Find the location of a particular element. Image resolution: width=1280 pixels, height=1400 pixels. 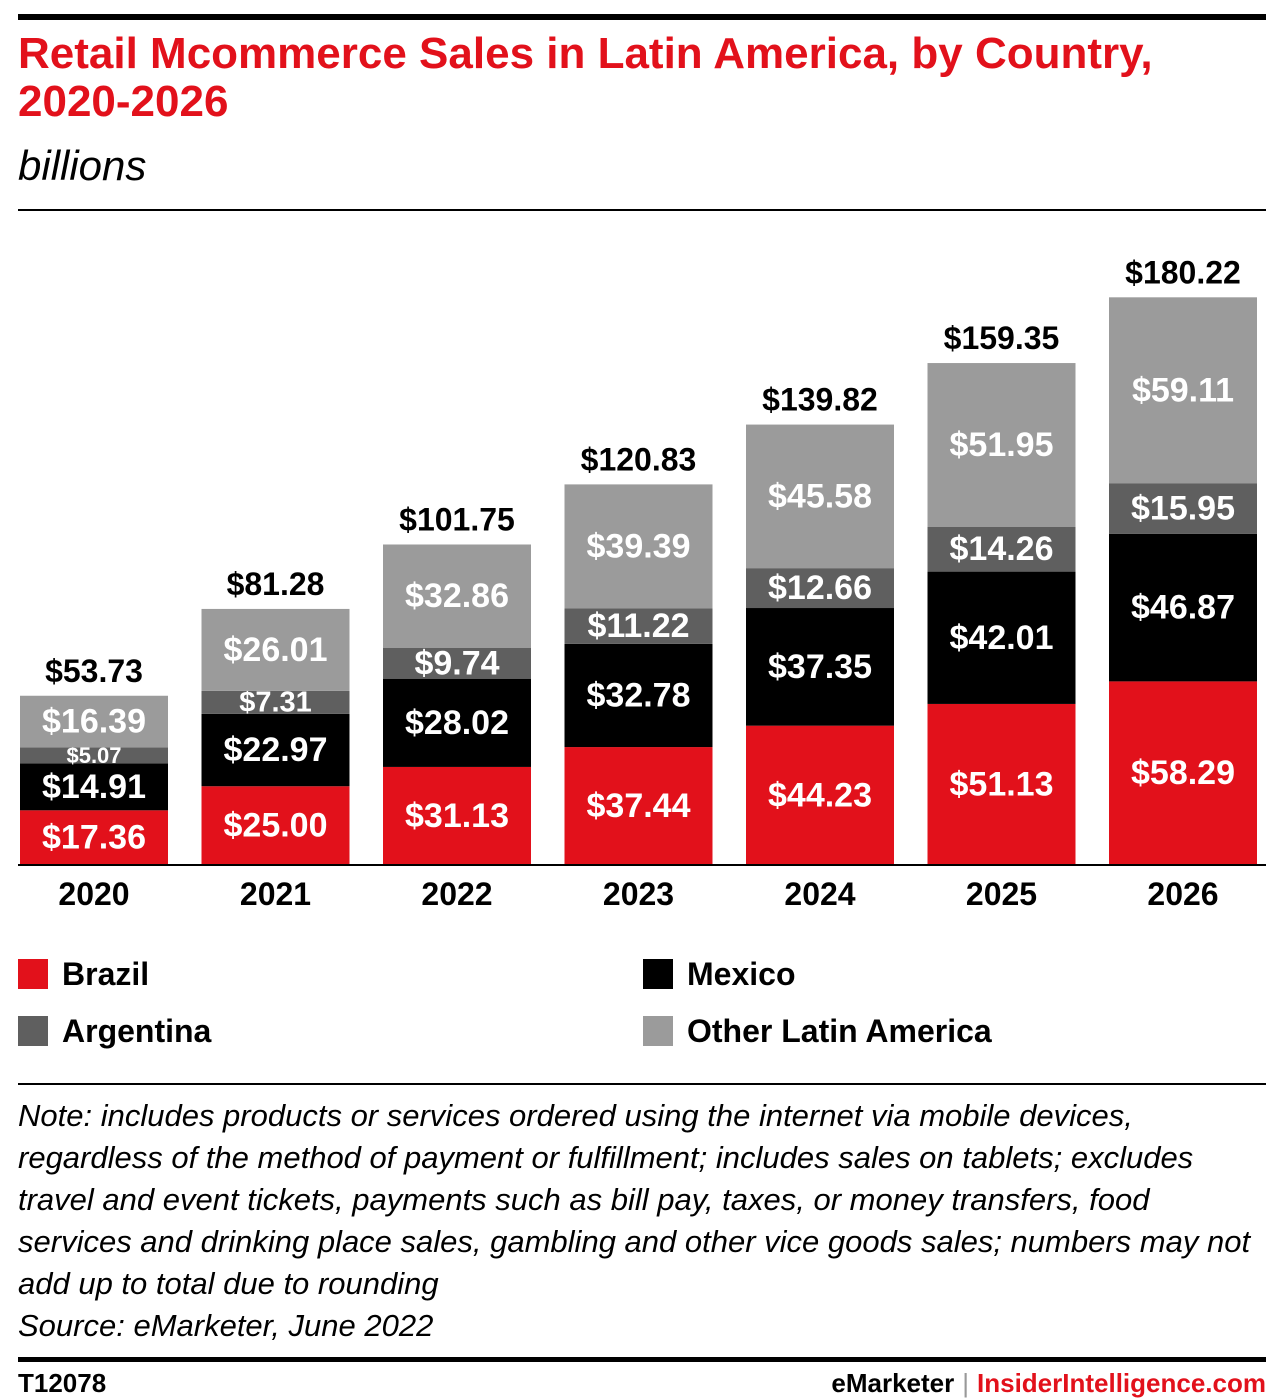

total-label-2023: $120.83 is located at coordinates (639, 459).